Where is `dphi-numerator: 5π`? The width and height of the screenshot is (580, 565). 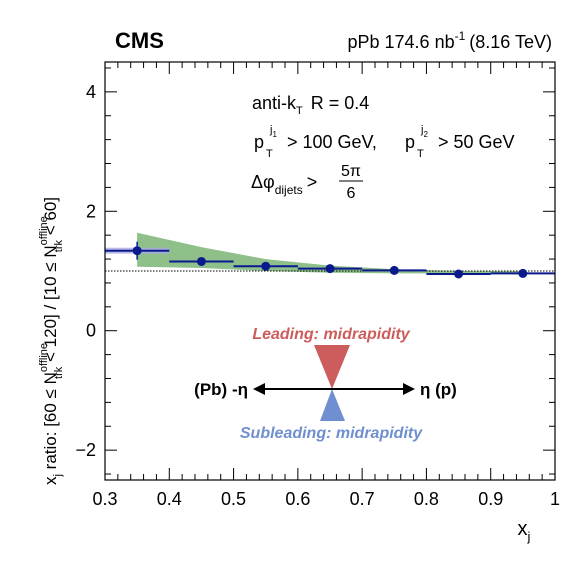
dphi-numerator: 5π is located at coordinates (351, 171).